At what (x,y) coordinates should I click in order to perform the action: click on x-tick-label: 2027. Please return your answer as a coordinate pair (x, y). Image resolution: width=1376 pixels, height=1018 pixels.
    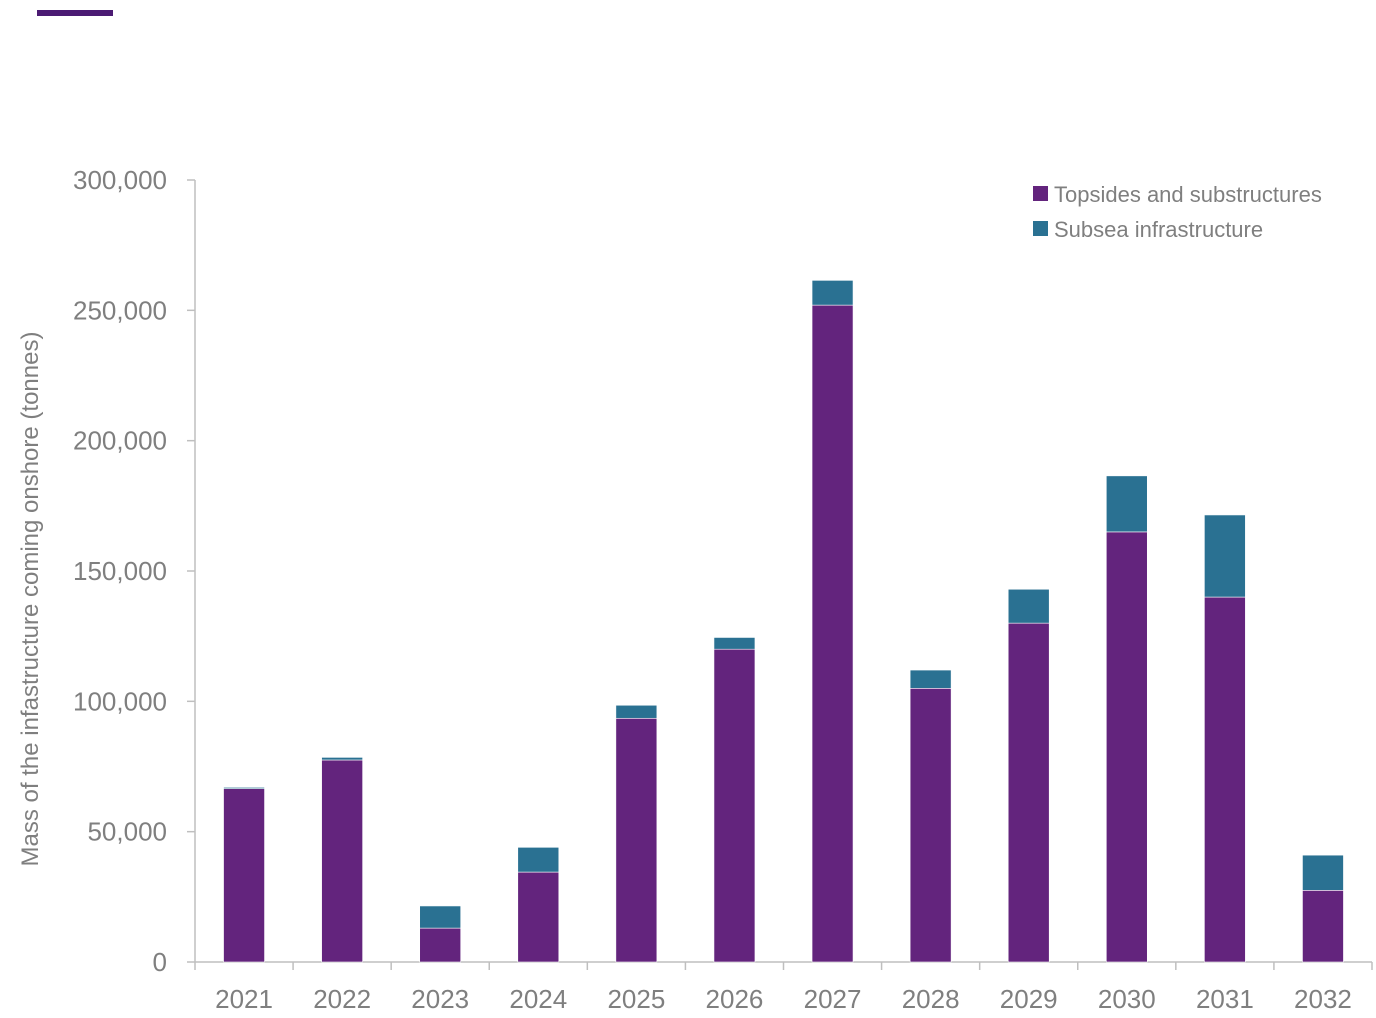
    Looking at the image, I should click on (833, 999).